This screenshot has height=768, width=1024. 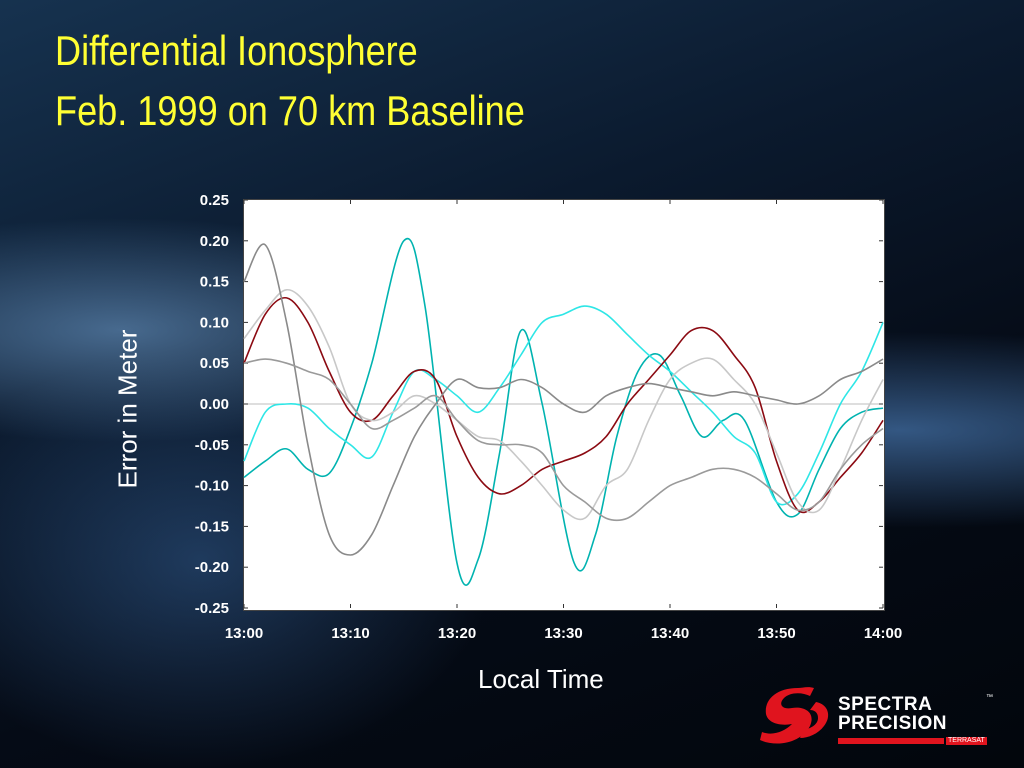 What do you see at coordinates (776, 633) in the screenshot?
I see `x-tick-label: 13:50` at bounding box center [776, 633].